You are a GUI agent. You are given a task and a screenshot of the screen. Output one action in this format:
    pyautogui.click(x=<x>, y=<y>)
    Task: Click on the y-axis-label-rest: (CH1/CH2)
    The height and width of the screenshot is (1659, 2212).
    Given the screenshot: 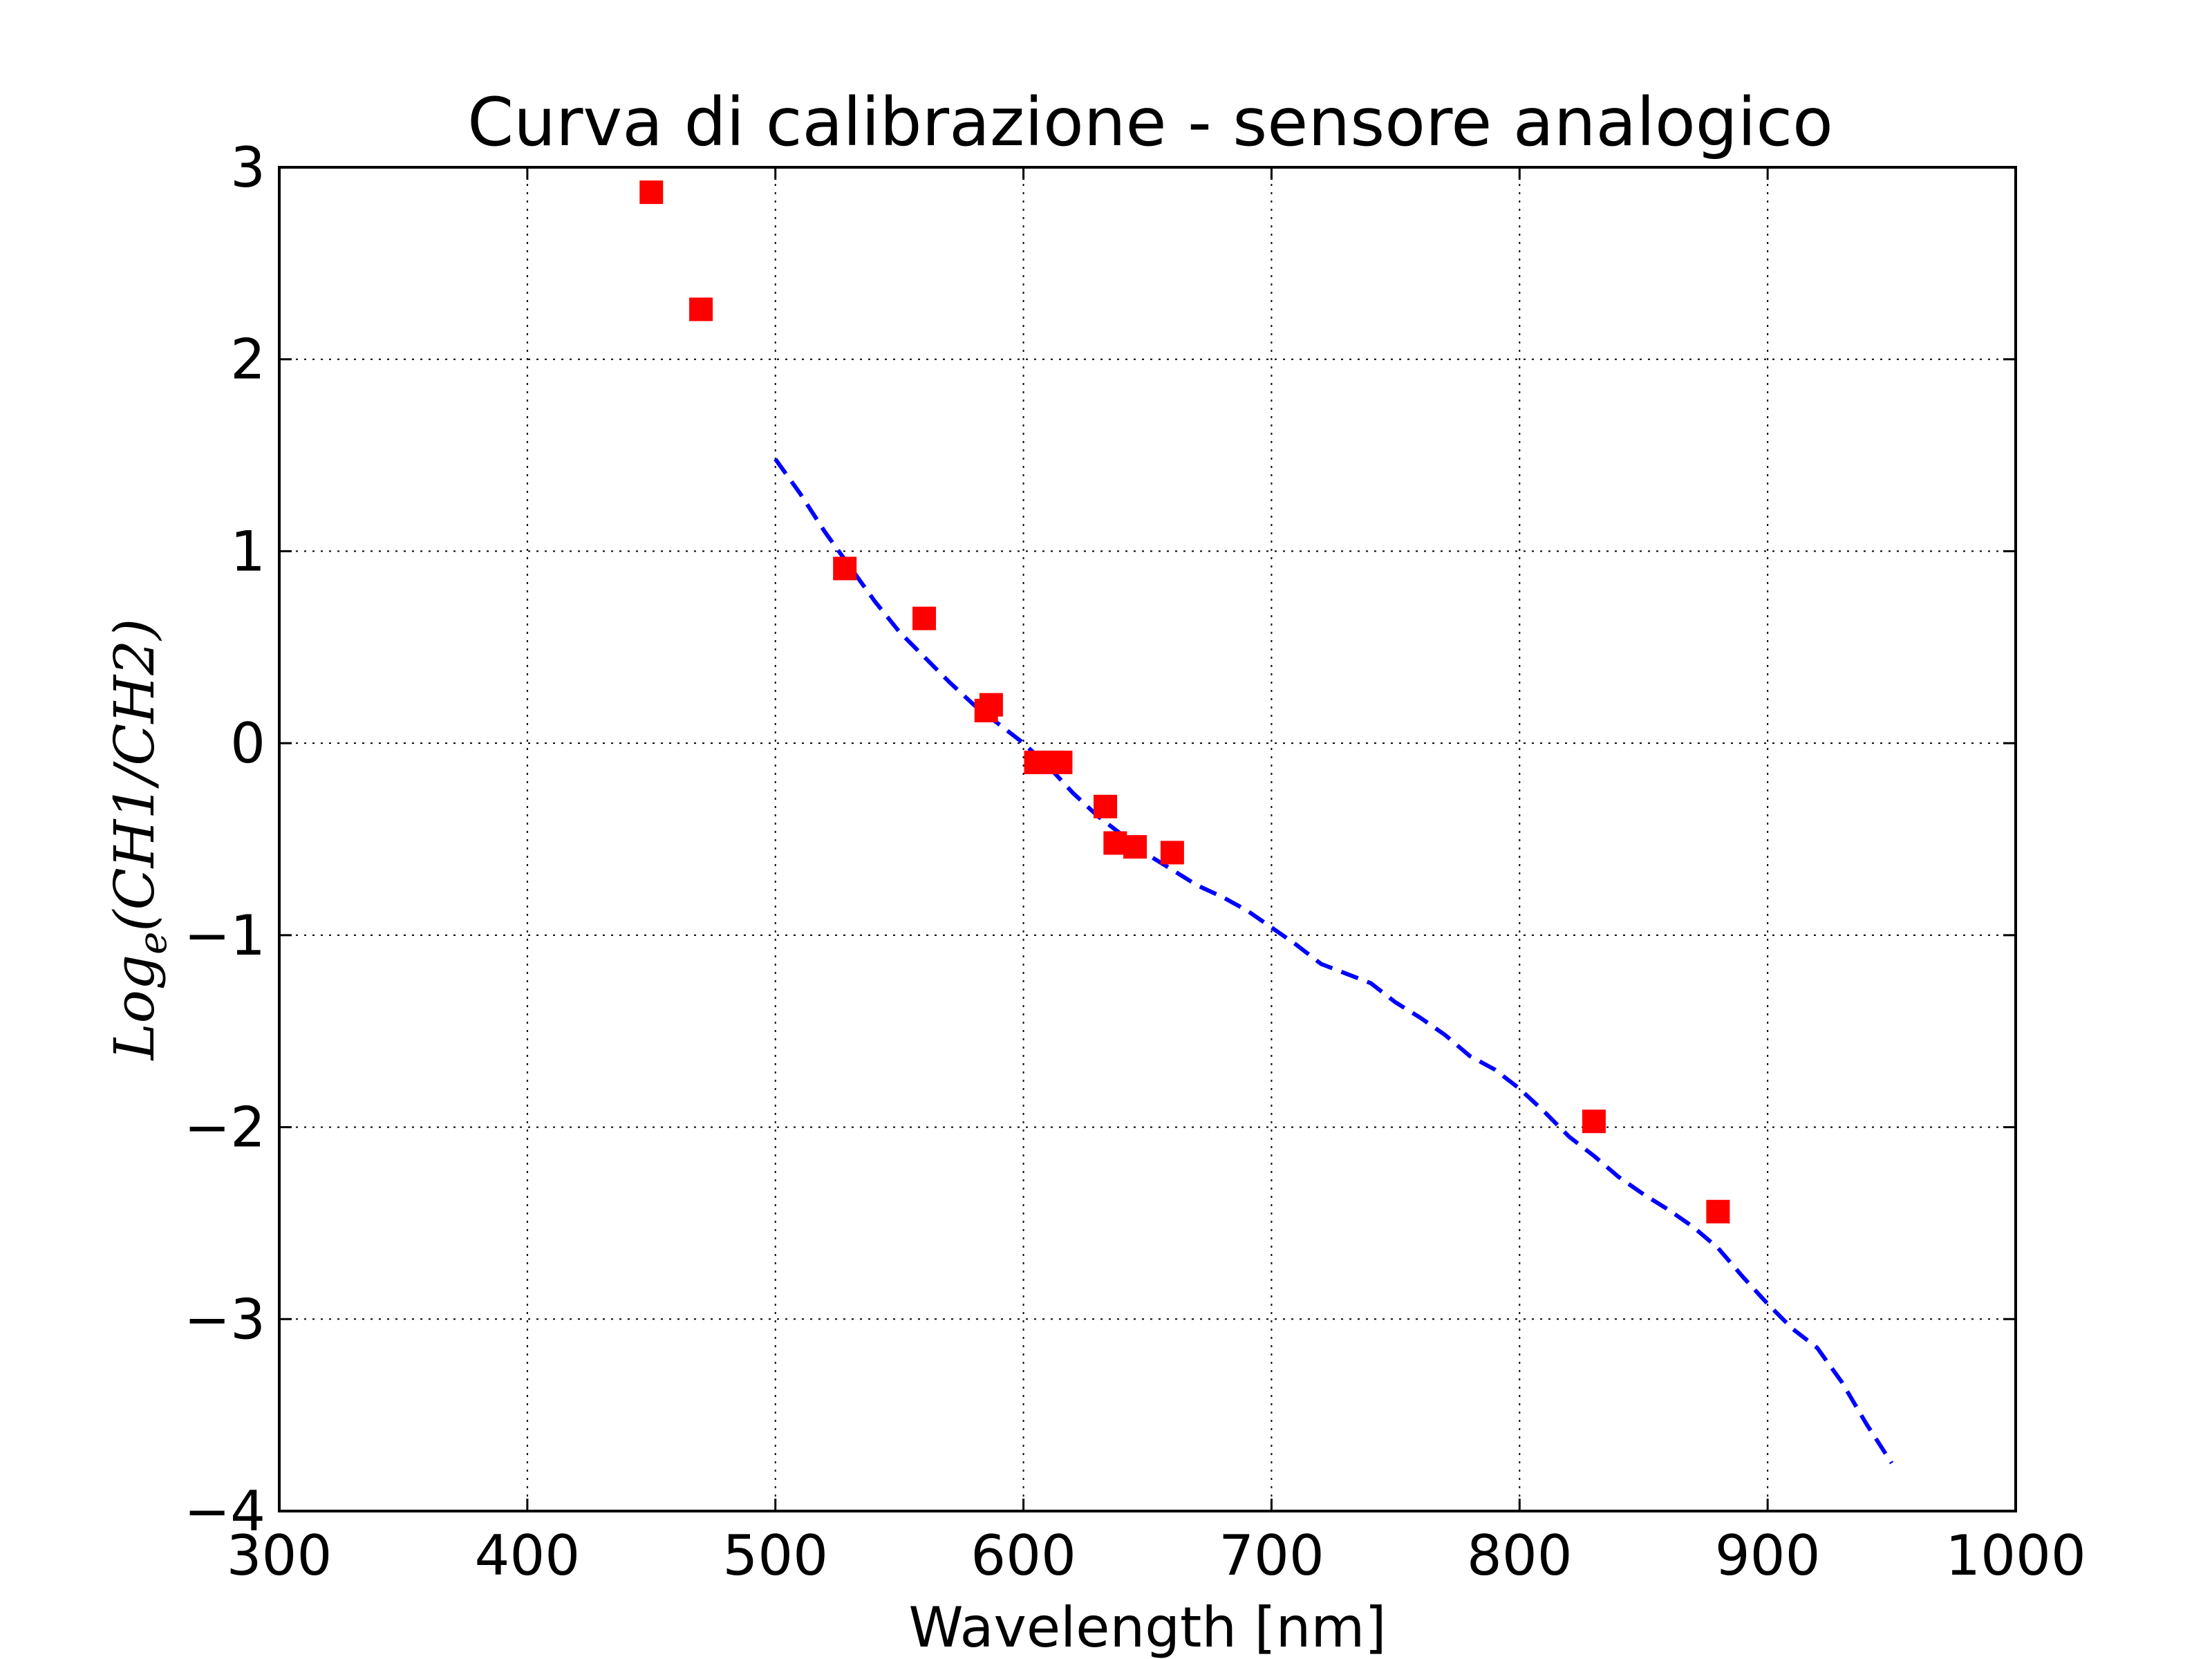 What is the action you would take?
    pyautogui.click(x=134, y=775)
    